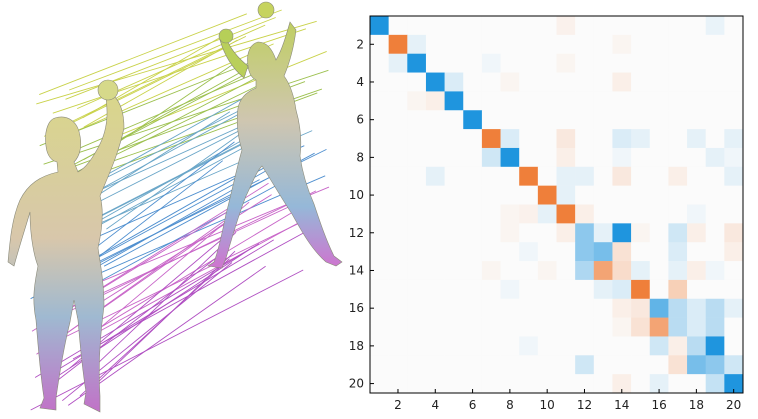 This screenshot has height=419, width=758. I want to click on x-axis-ticks: 2 4 6 8 10 12 14 16 18 20, so click(567, 400).